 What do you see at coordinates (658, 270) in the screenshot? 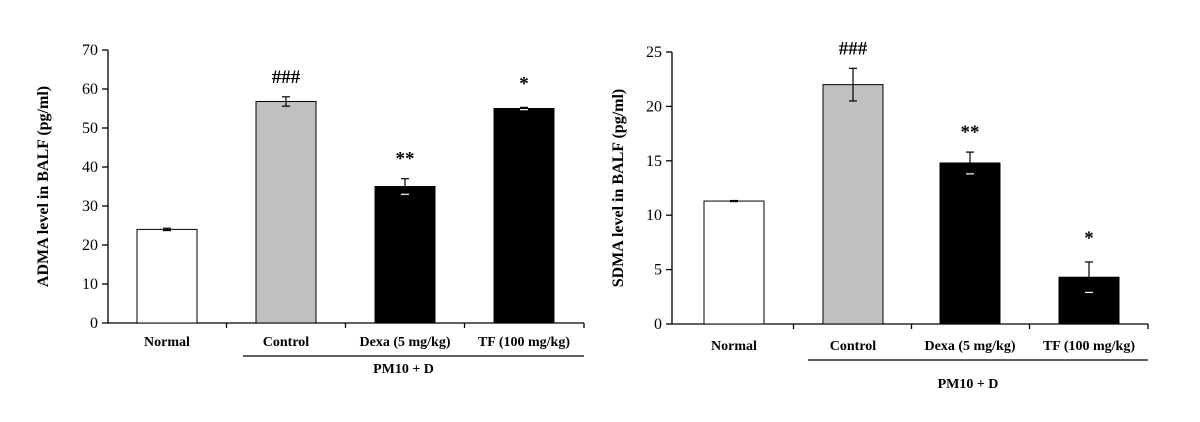
I see `y-tick-label: 5` at bounding box center [658, 270].